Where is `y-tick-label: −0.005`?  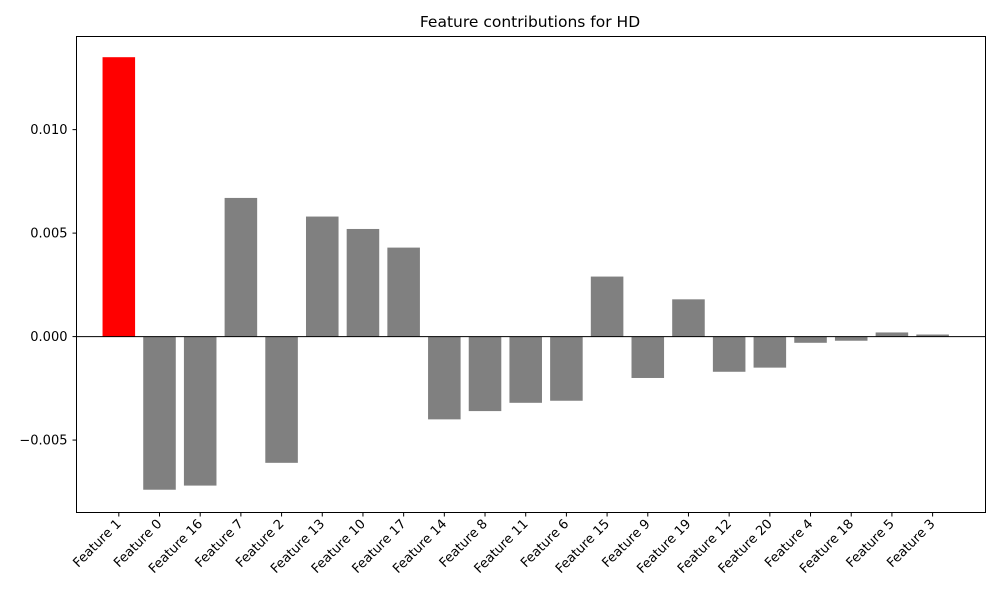
y-tick-label: −0.005 is located at coordinates (43, 441).